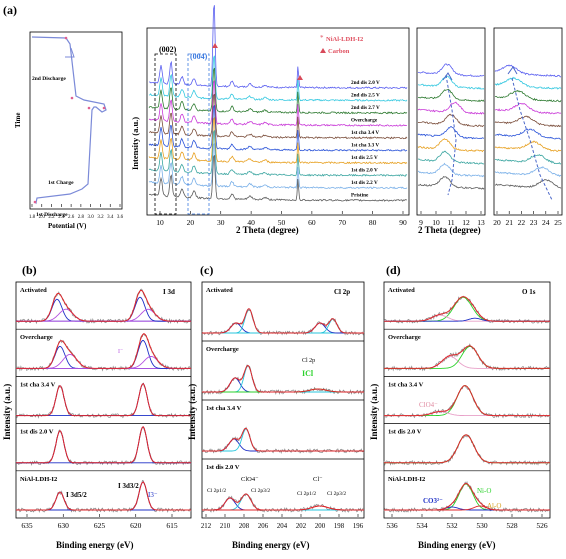 The width and height of the screenshot is (566, 559). I want to click on a3-x-tick-label: 12, so click(466, 222).